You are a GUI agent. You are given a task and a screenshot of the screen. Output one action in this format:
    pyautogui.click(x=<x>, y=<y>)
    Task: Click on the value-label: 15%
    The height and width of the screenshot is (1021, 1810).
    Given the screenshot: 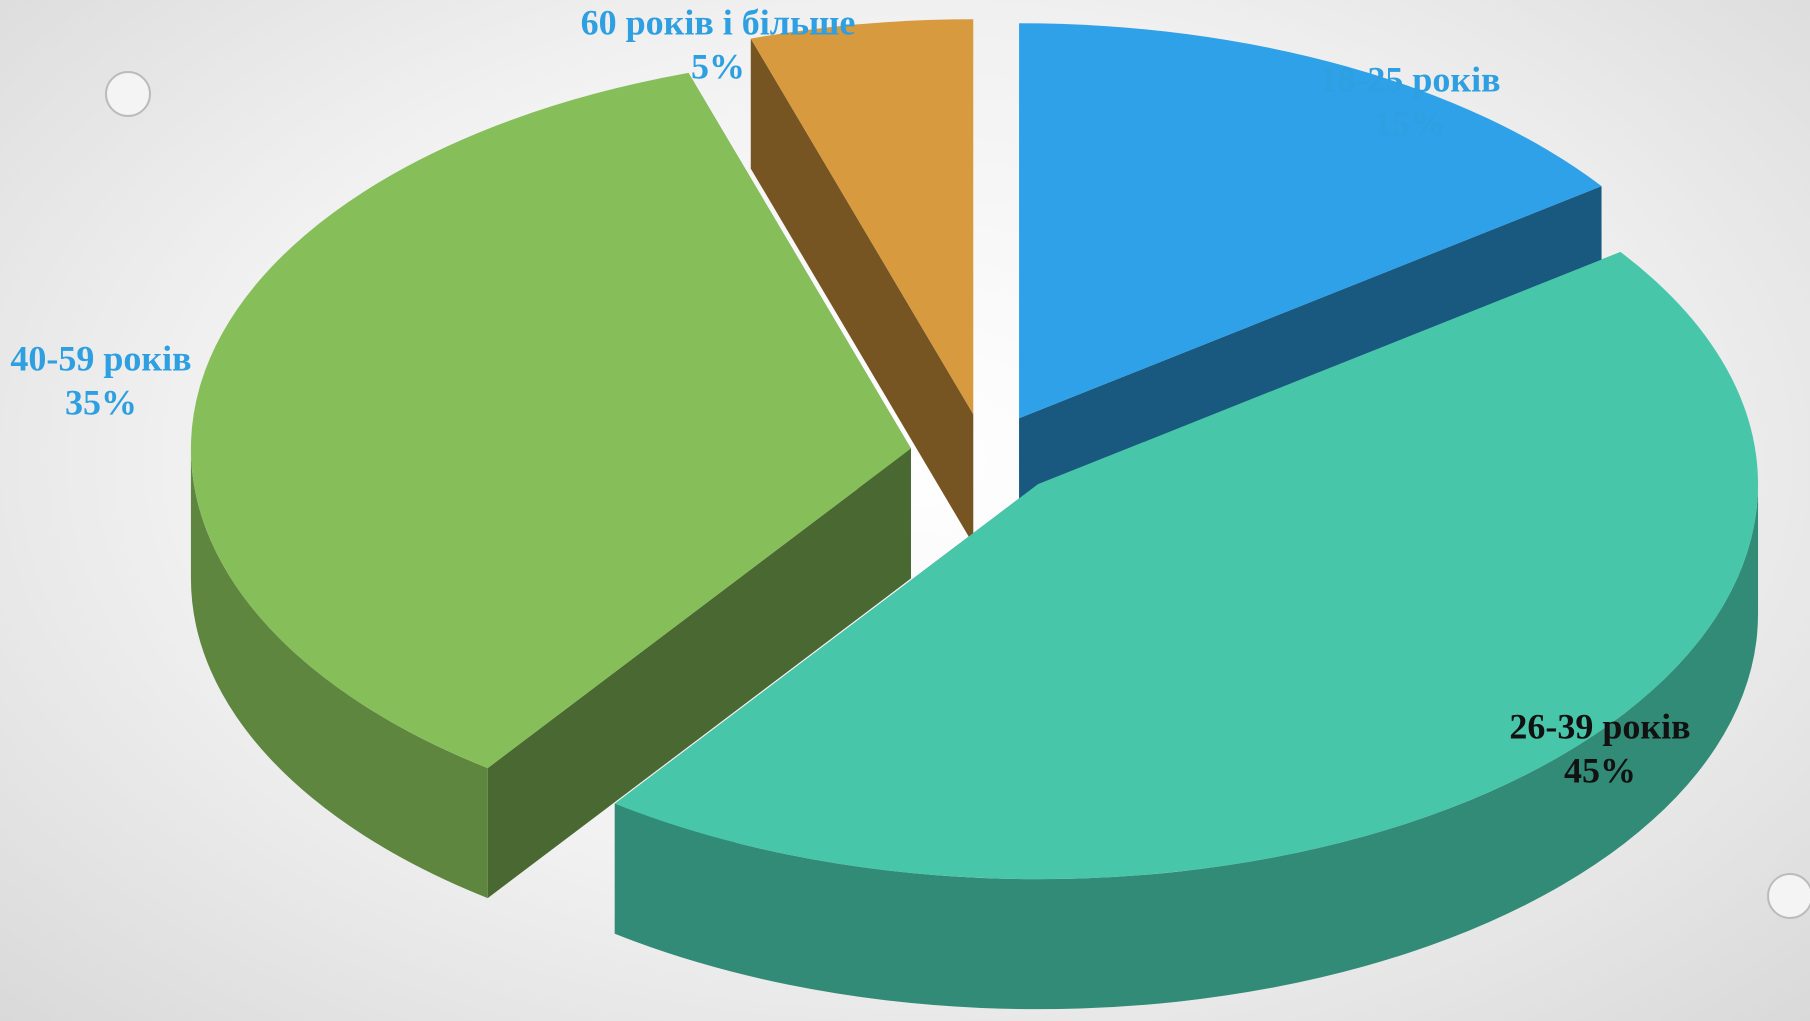 What is the action you would take?
    pyautogui.click(x=1410, y=123)
    